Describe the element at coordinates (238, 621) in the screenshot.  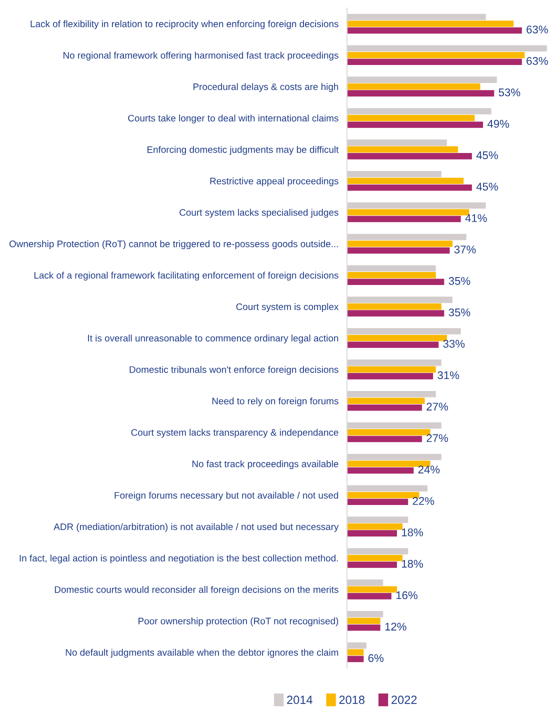
I see `y-tick-label: Poor ownership protection (RoT not recognised)` at that location.